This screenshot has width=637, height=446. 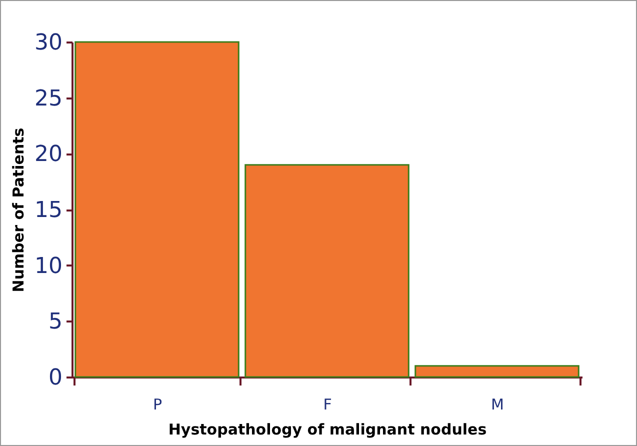 What do you see at coordinates (327, 405) in the screenshot?
I see `x-tick-label: F` at bounding box center [327, 405].